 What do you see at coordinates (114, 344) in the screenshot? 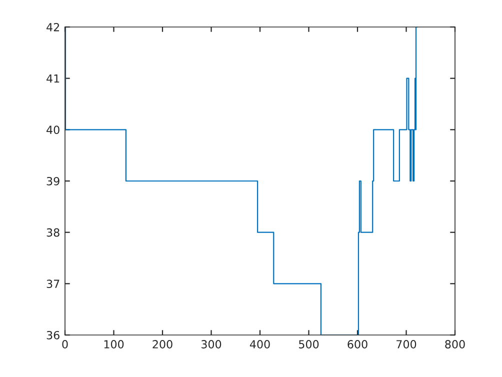
I see `x-tick-label: 100` at bounding box center [114, 344].